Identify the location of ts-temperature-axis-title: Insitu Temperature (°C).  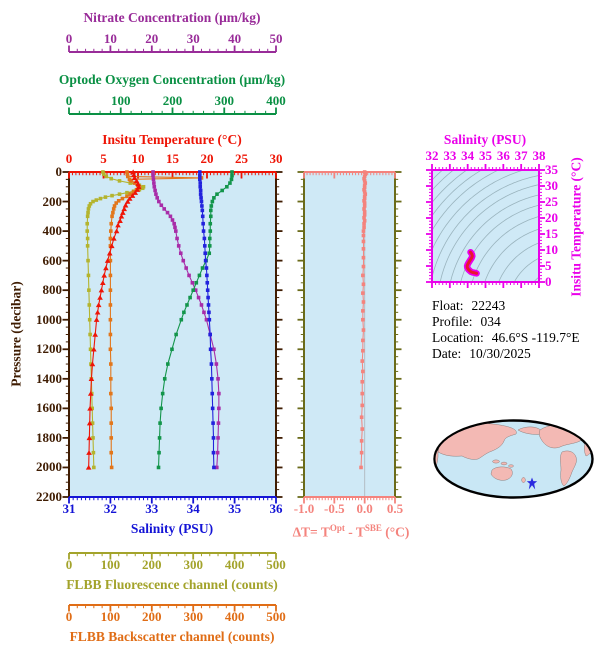
(576, 227).